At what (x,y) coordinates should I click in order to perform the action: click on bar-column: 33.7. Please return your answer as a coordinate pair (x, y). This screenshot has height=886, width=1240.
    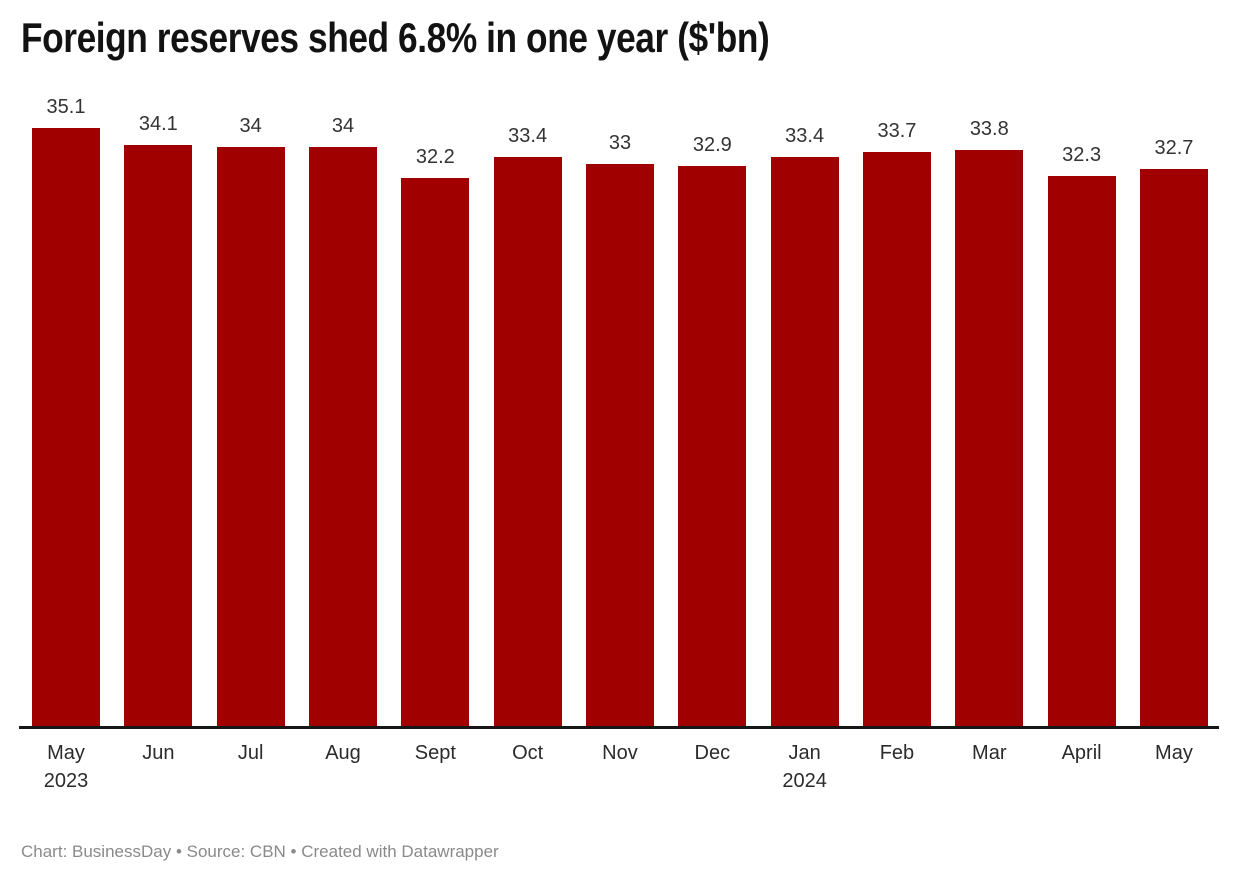
    Looking at the image, I should click on (896, 409).